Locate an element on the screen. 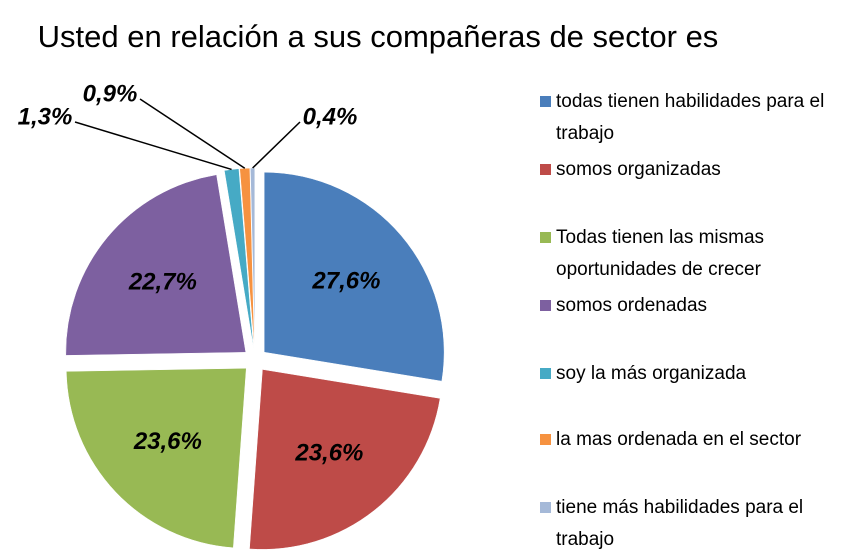  legend-item: somos ordenadas is located at coordinates (690, 306).